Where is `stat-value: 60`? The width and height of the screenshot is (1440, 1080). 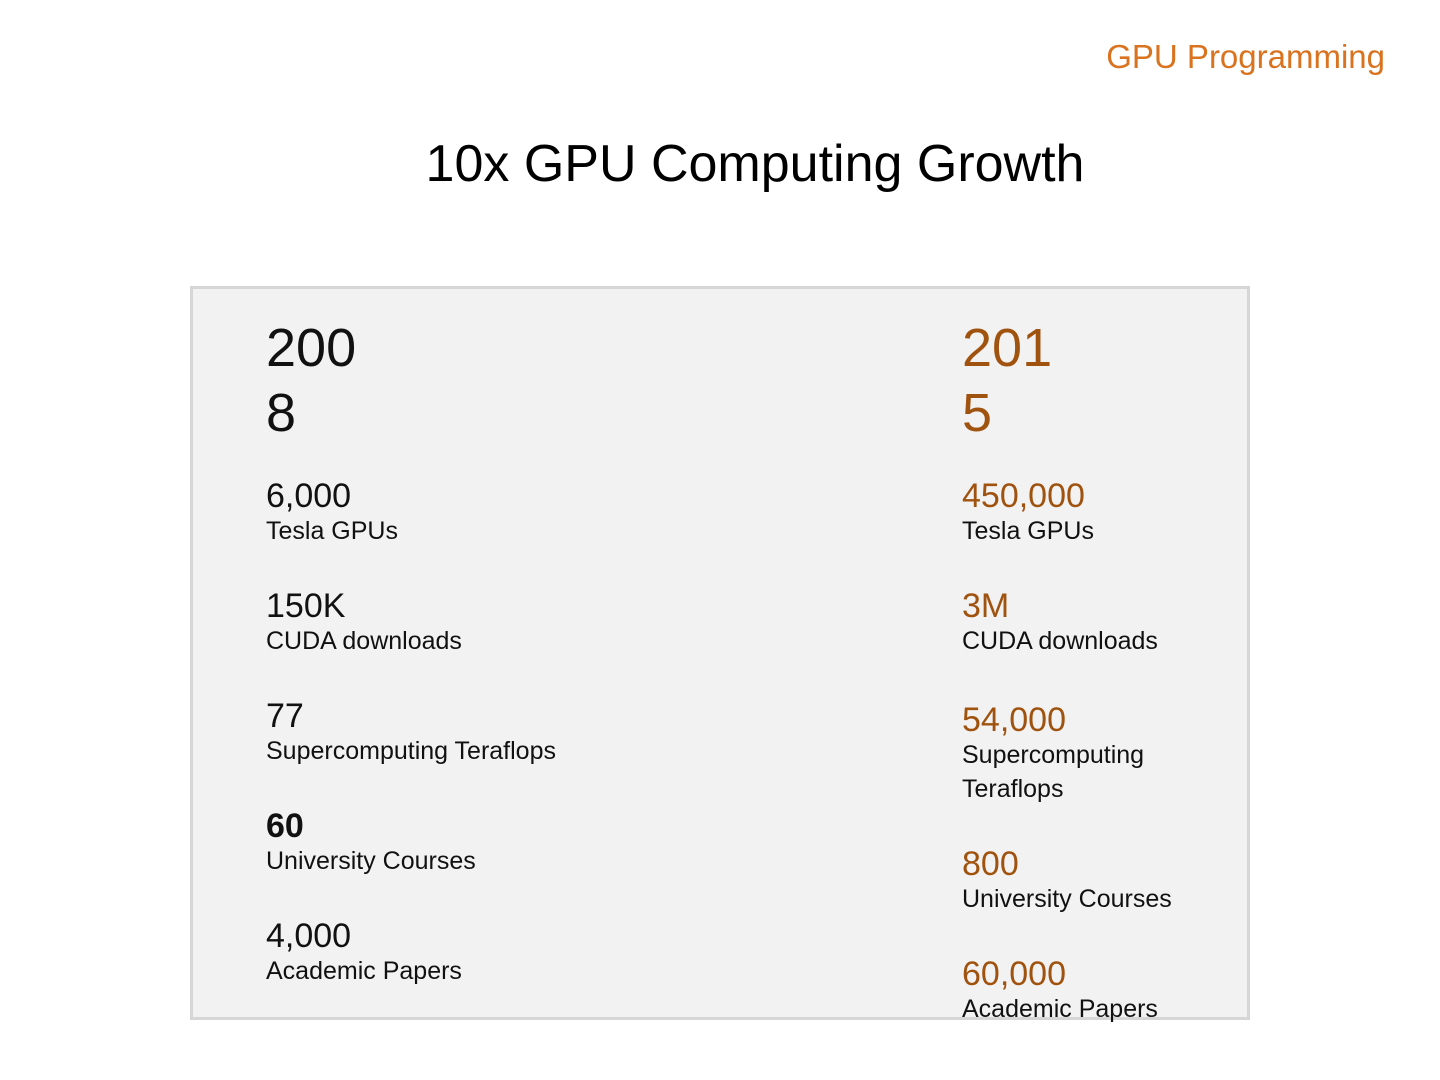
stat-value: 60 is located at coordinates (285, 826).